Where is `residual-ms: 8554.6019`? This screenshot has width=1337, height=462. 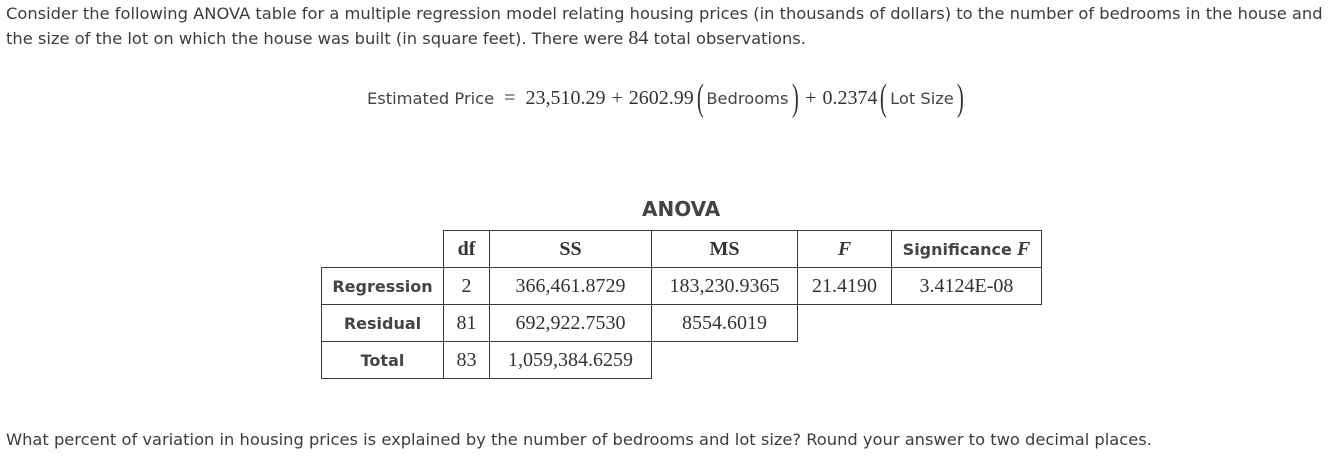
residual-ms: 8554.6019 is located at coordinates (724, 323).